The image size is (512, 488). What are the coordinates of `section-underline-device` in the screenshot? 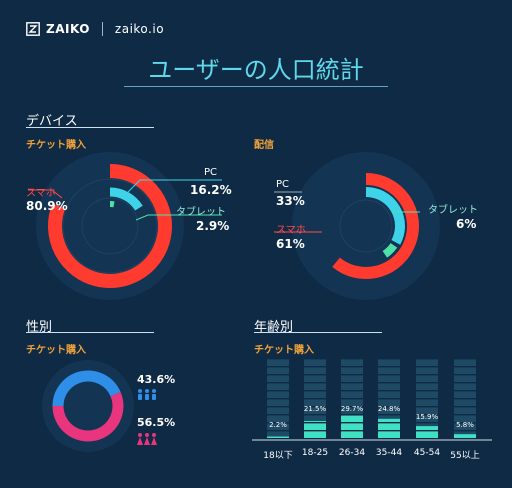 It's located at (90, 127).